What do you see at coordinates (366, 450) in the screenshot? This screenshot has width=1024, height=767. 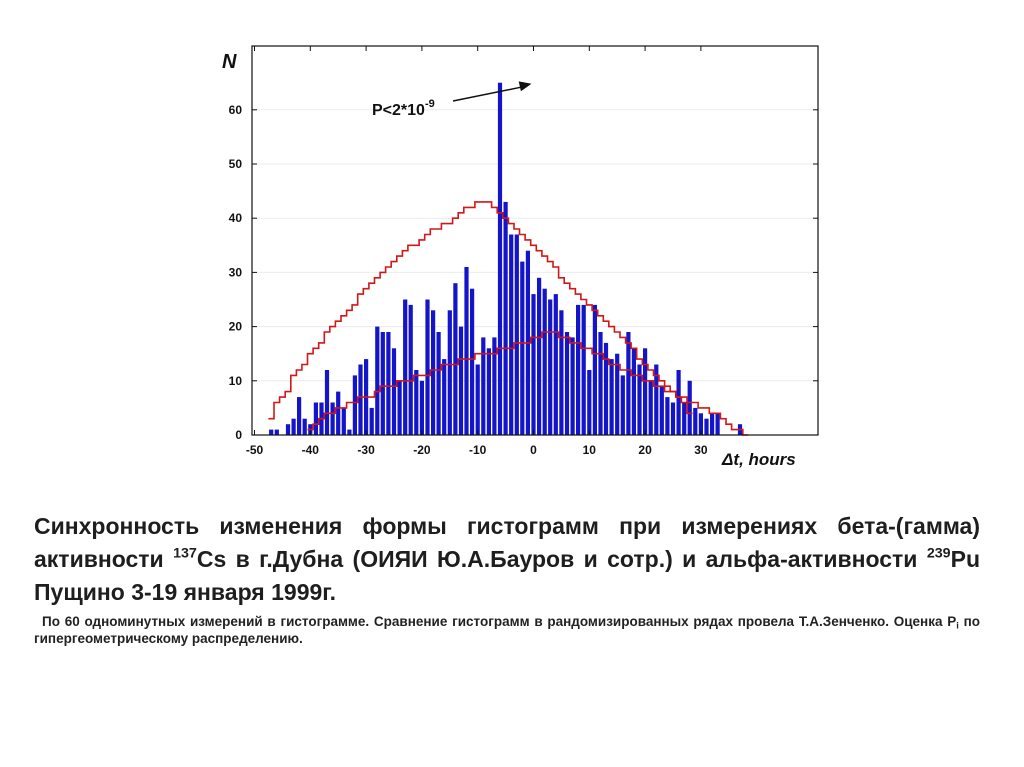 I see `x-tick-label: -30` at bounding box center [366, 450].